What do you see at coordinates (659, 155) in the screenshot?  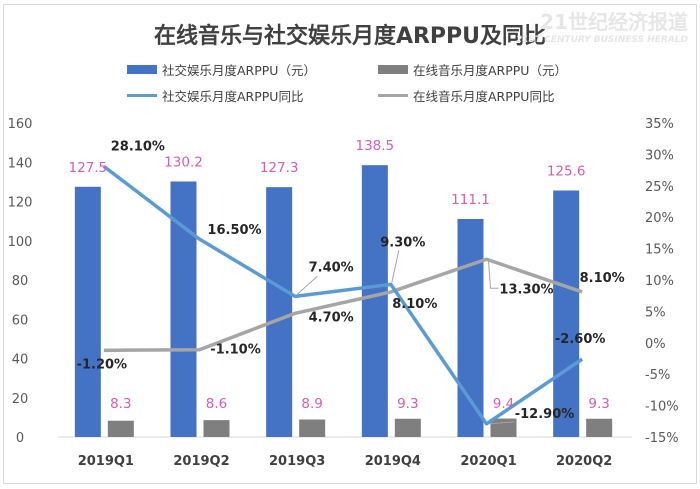 I see `y-right-tick-label: 30%` at bounding box center [659, 155].